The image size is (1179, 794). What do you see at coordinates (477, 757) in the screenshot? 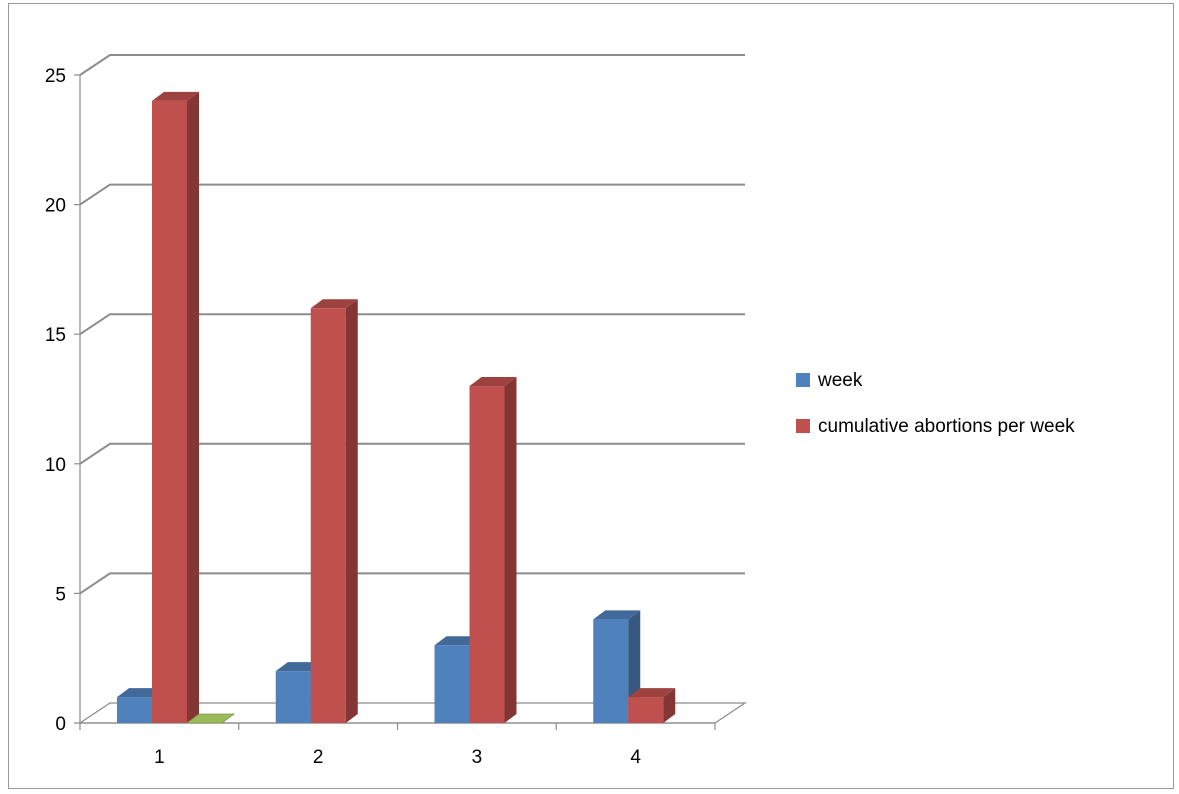
I see `x-tick-label: 3` at bounding box center [477, 757].